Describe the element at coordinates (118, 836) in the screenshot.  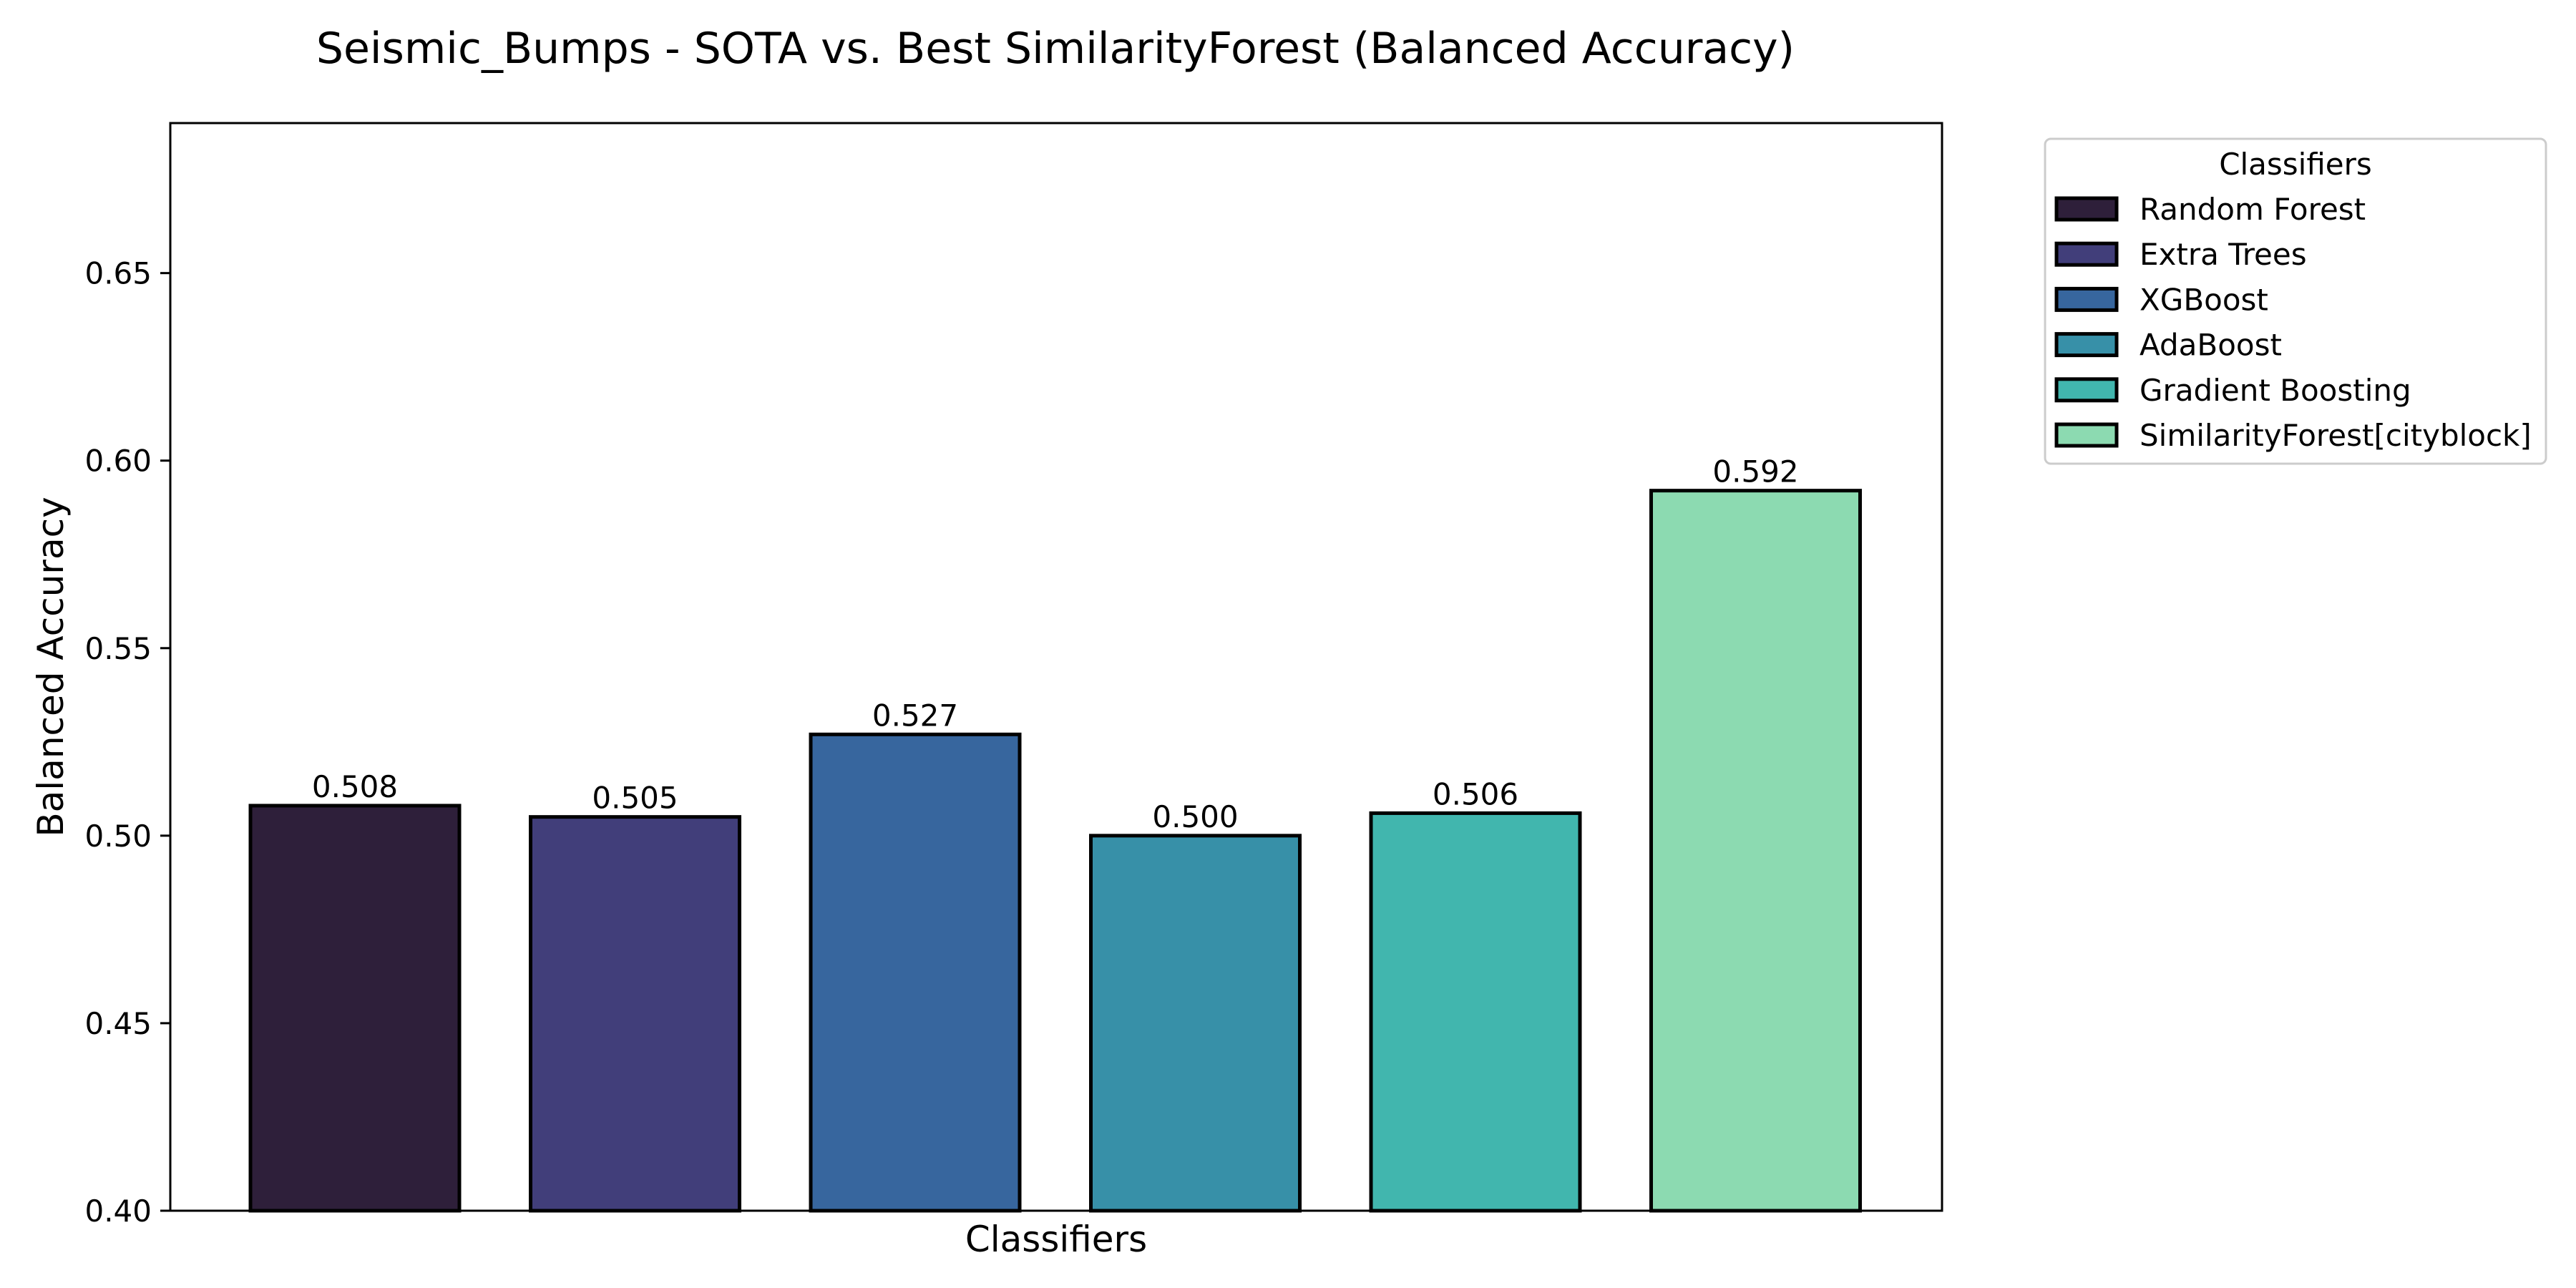
I see `y-tick-label: 0.50` at that location.